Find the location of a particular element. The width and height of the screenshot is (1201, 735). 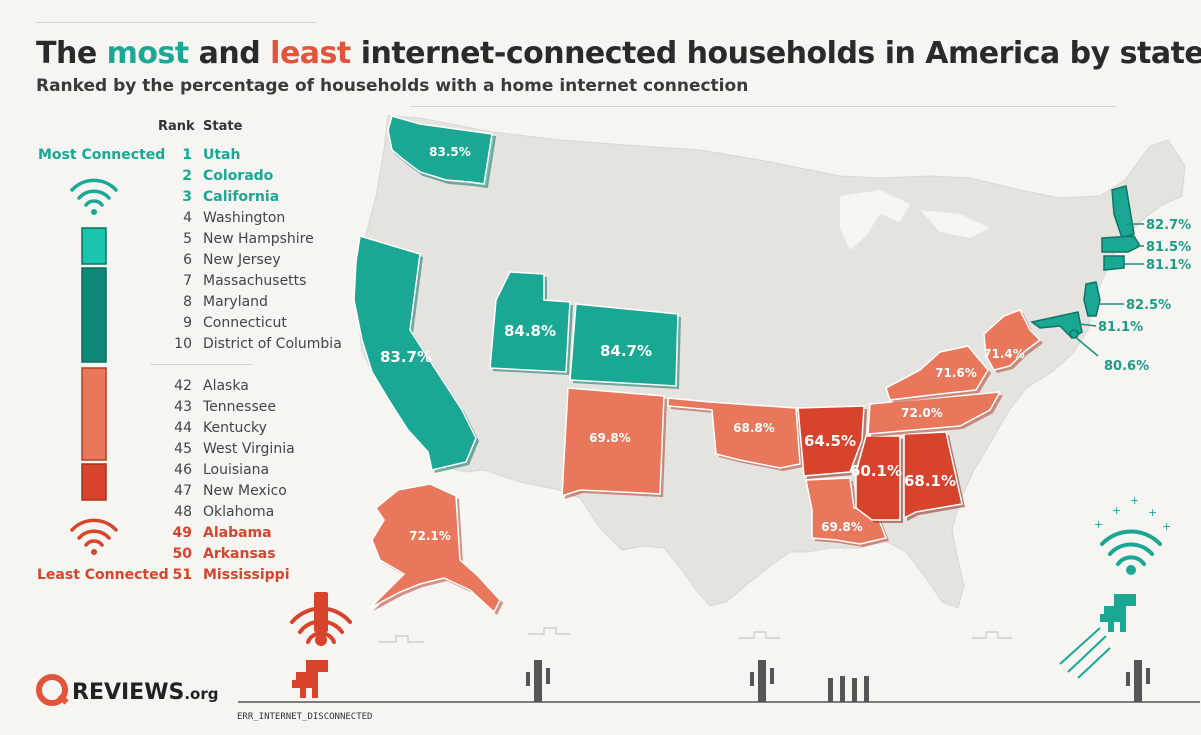

value-california: 83.7% is located at coordinates (406, 357).